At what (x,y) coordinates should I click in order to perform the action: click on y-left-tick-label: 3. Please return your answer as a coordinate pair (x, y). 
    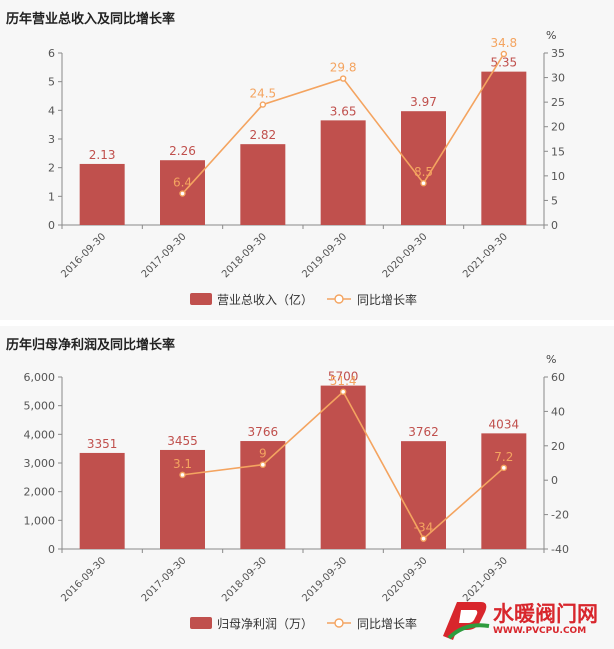
    Looking at the image, I should click on (51, 139).